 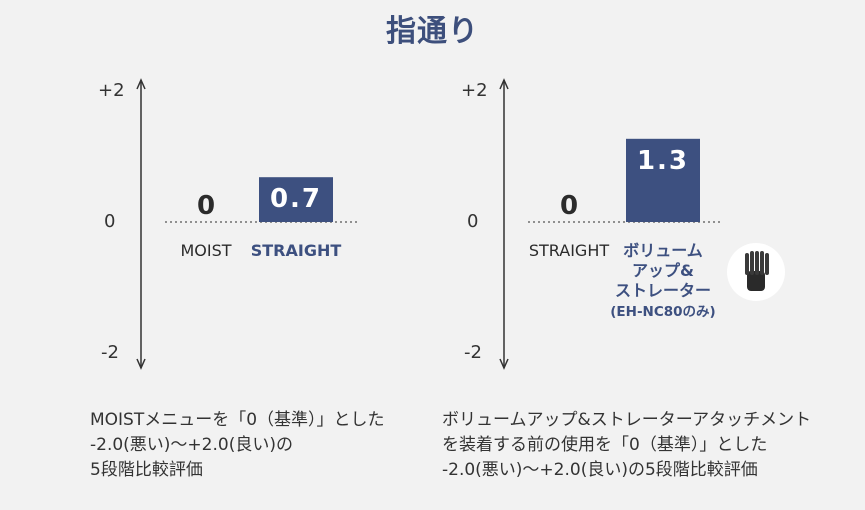 I want to click on category-label-1: STRAIGHT, so click(x=296, y=250).